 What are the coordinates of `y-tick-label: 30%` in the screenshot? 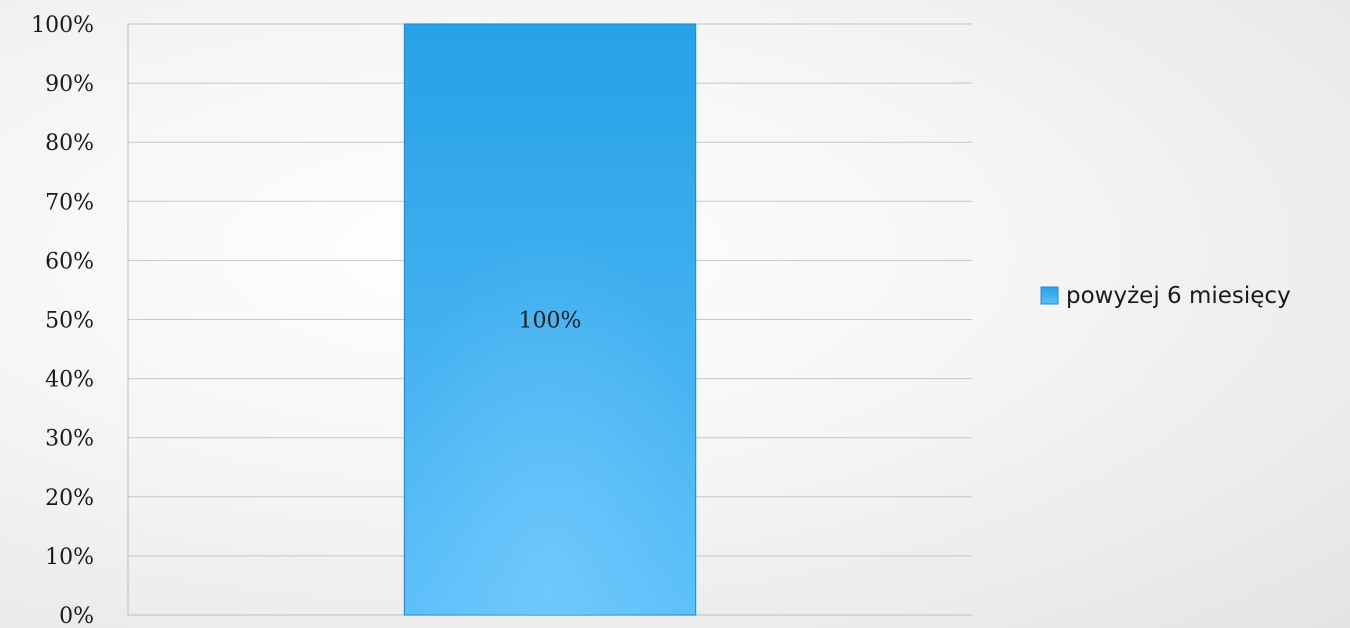 It's located at (69, 439).